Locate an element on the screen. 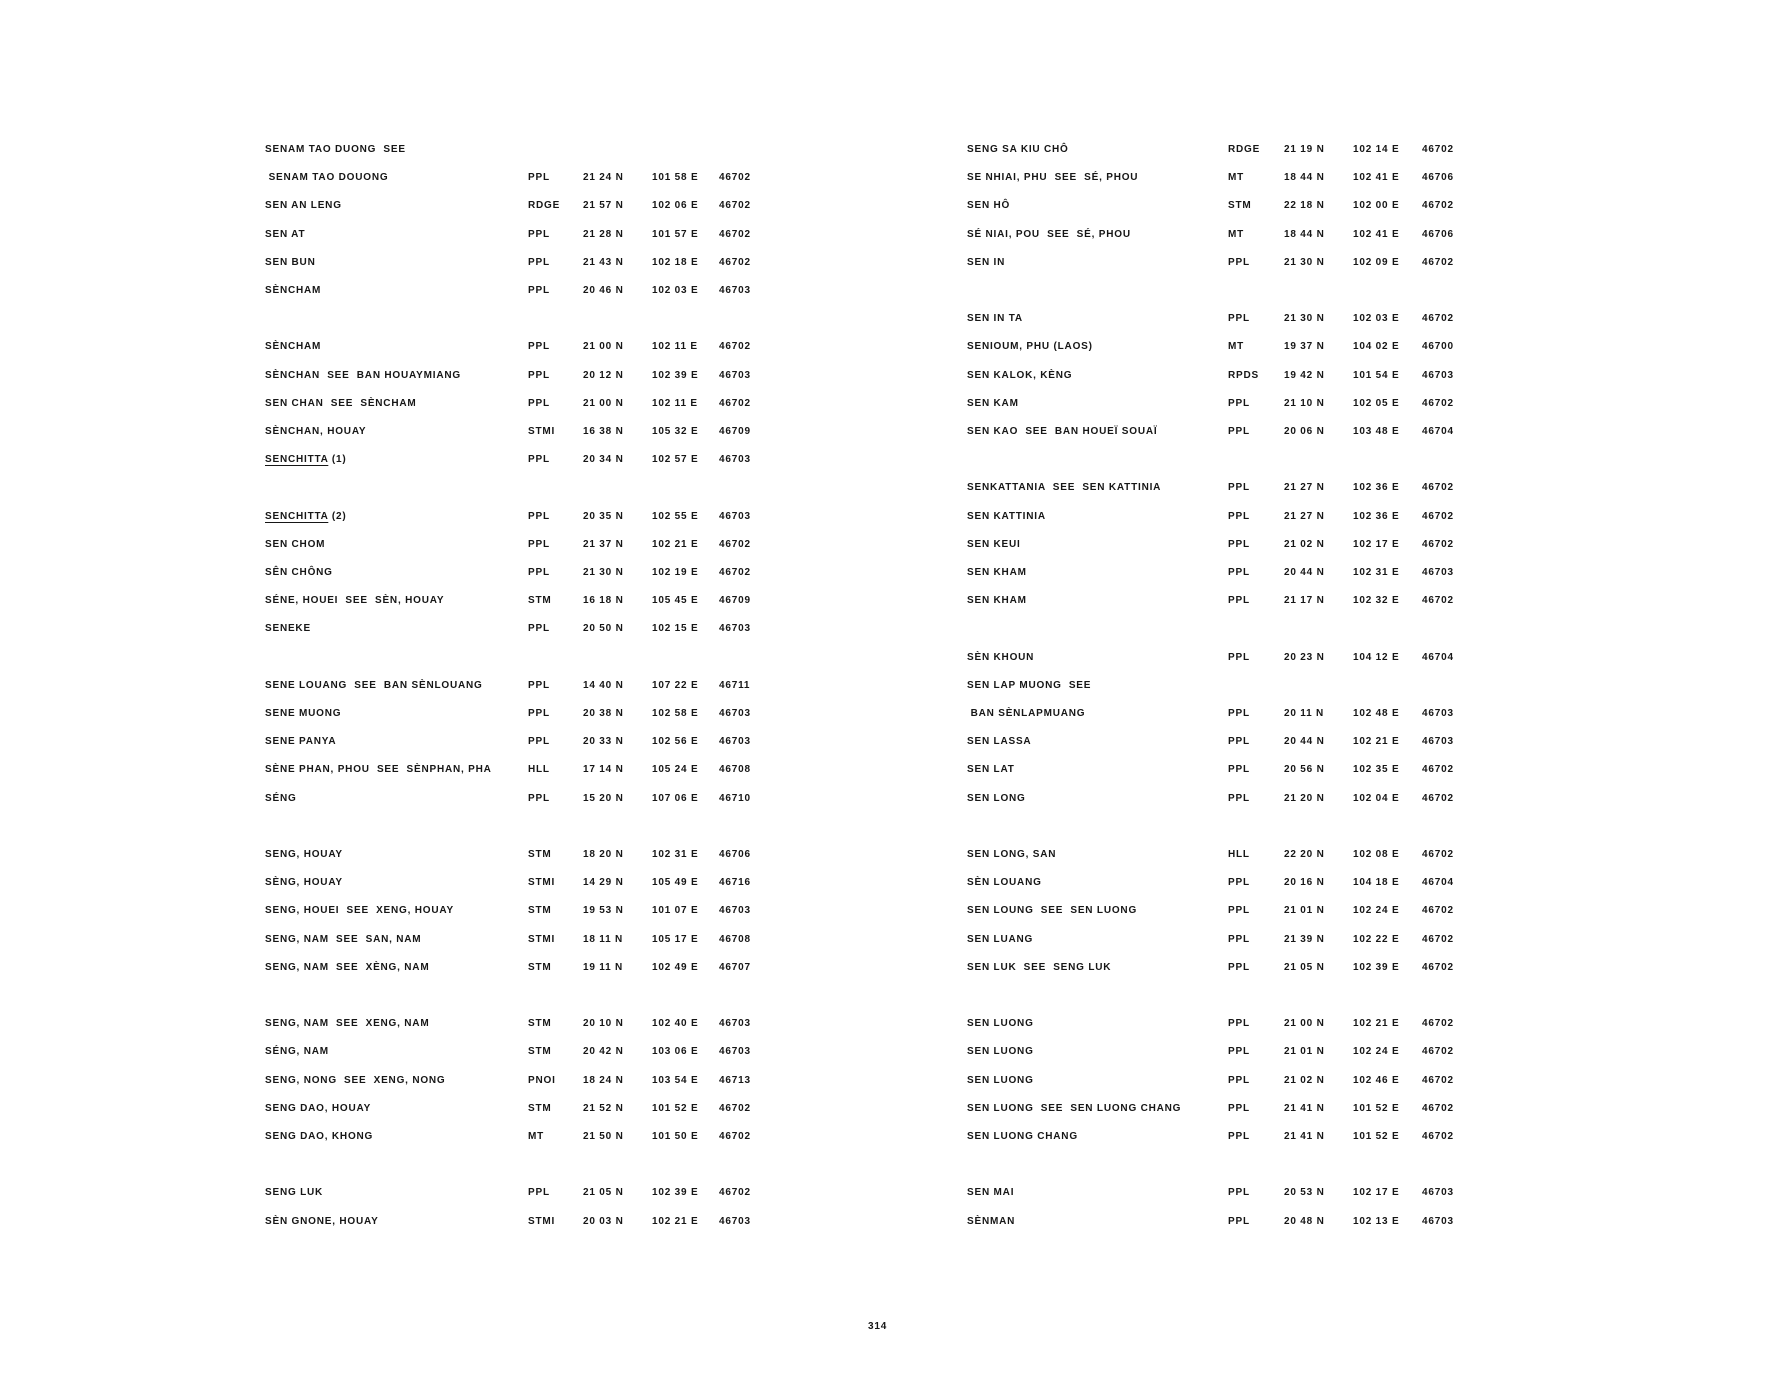 The height and width of the screenshot is (1380, 1786). place-name-text: SÈNCHAM is located at coordinates (293, 290).